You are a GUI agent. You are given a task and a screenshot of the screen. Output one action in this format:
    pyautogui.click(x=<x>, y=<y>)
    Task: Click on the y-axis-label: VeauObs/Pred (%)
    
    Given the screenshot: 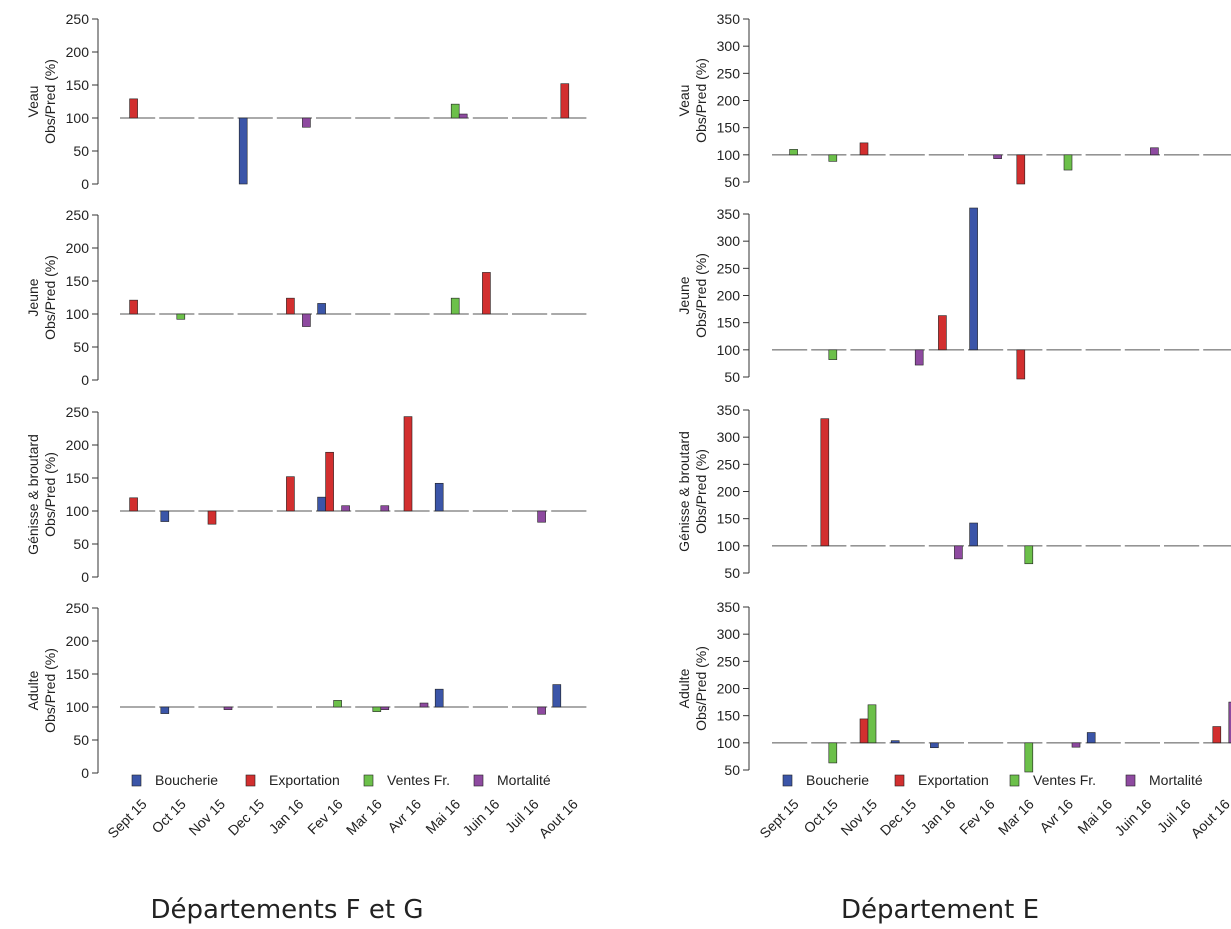 What is the action you would take?
    pyautogui.click(x=692, y=100)
    